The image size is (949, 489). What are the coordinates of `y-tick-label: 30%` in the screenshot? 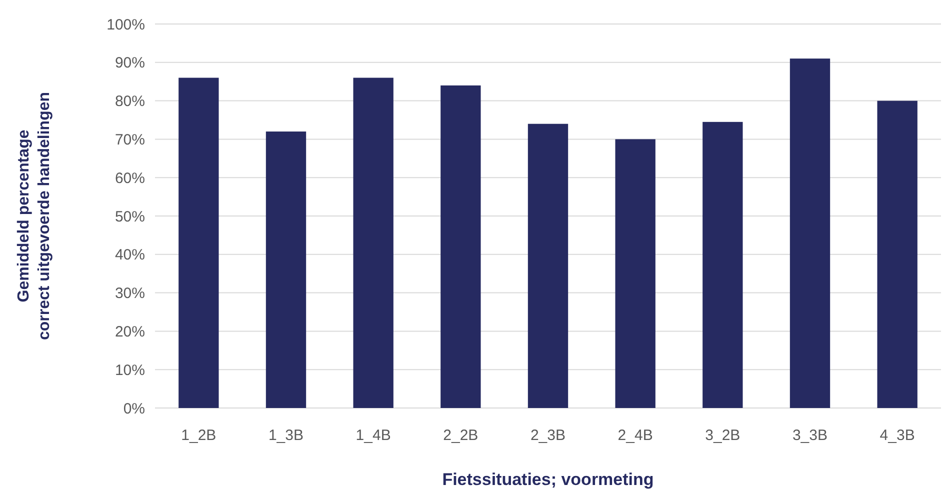 It's located at (129, 293).